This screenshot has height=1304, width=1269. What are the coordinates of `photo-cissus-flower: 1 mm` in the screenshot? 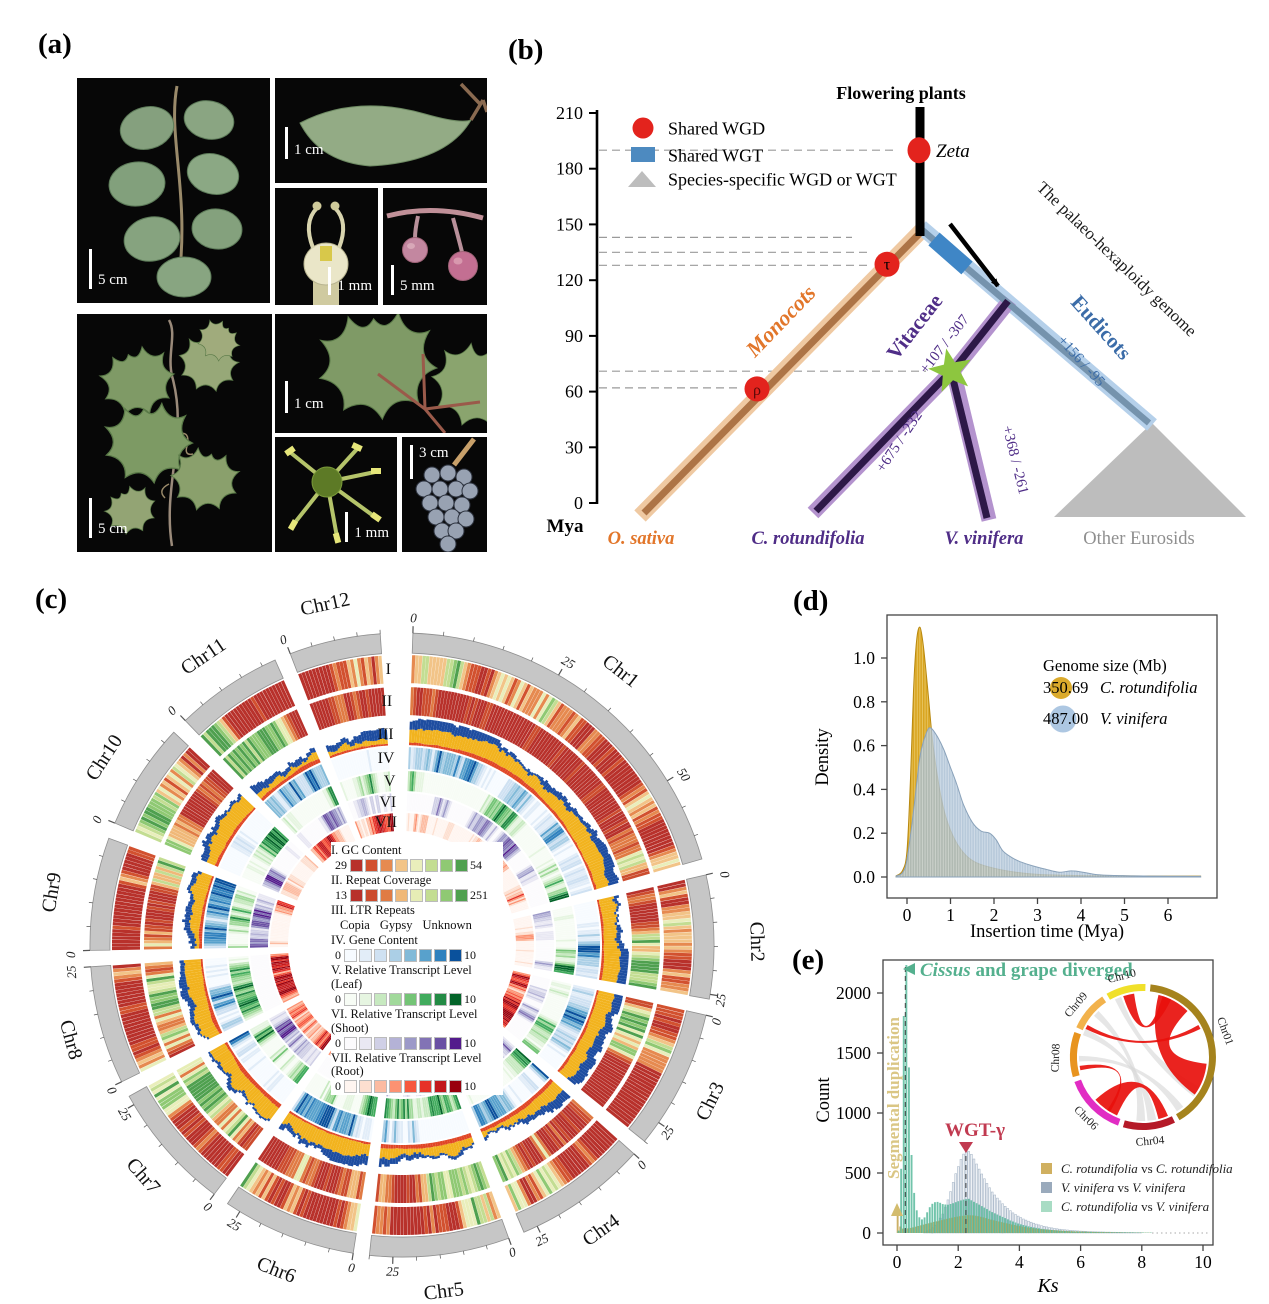 It's located at (326, 246).